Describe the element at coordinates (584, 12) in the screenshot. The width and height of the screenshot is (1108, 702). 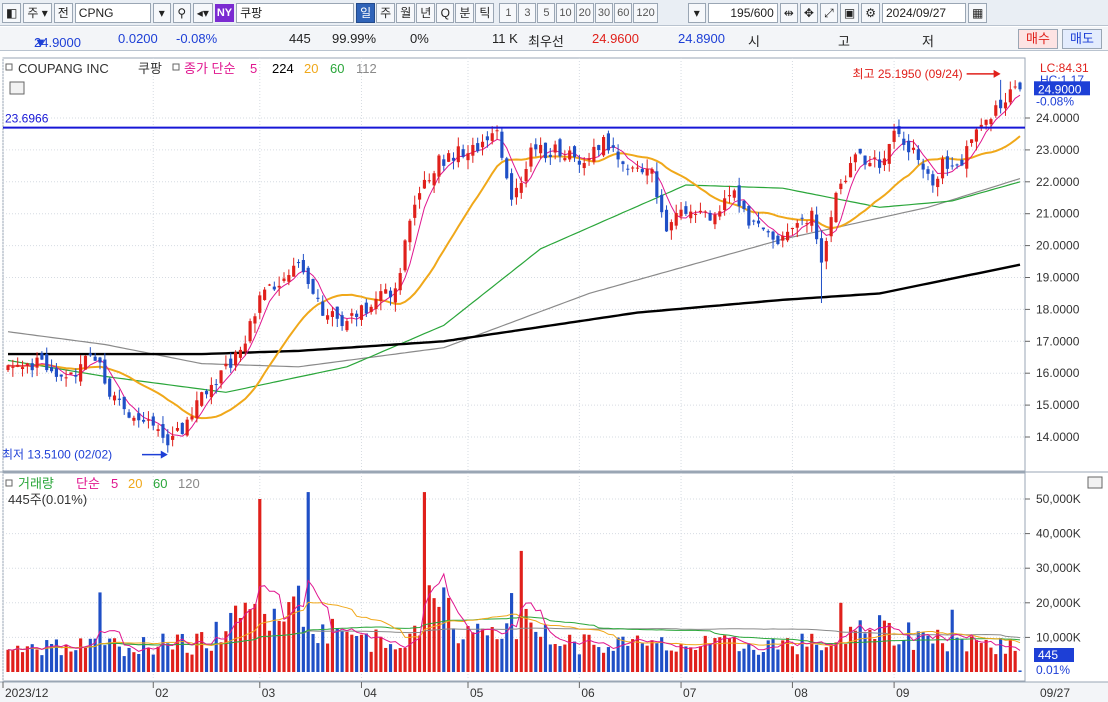
I see `interval-button-20: 20` at that location.